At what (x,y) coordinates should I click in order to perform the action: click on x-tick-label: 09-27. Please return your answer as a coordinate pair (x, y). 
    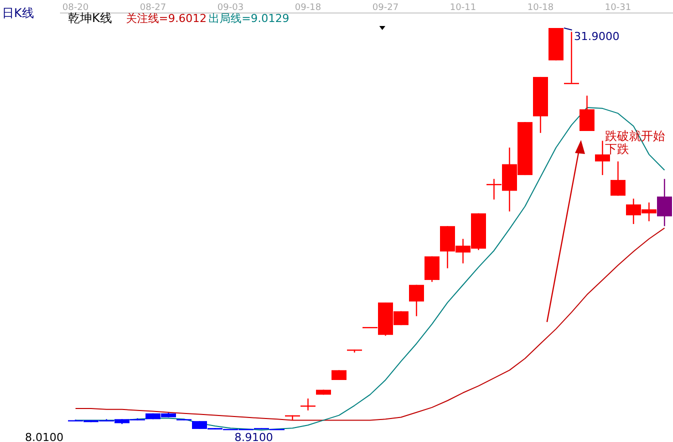
    Looking at the image, I should click on (385, 8).